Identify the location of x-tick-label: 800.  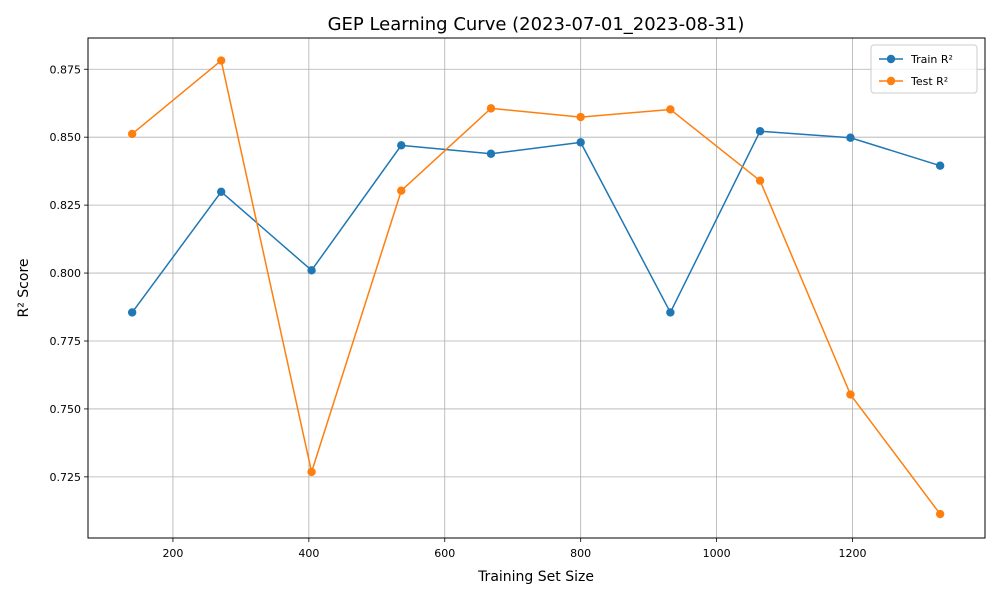
(580, 553).